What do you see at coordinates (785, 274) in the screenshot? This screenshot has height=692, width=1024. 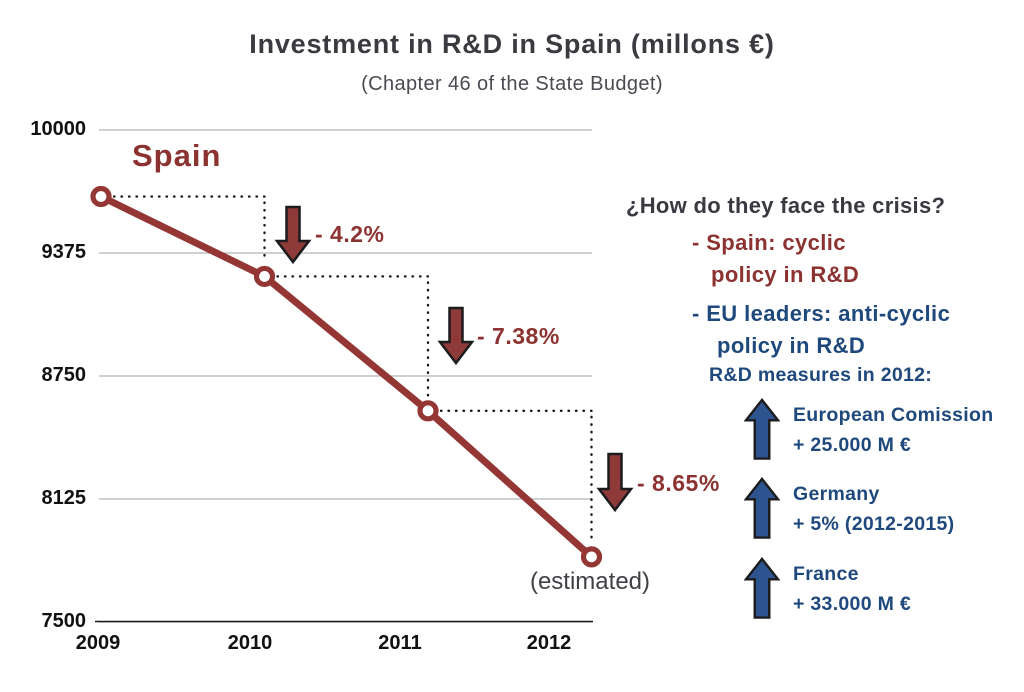 I see `spain-policy-line2: policy in R&D` at bounding box center [785, 274].